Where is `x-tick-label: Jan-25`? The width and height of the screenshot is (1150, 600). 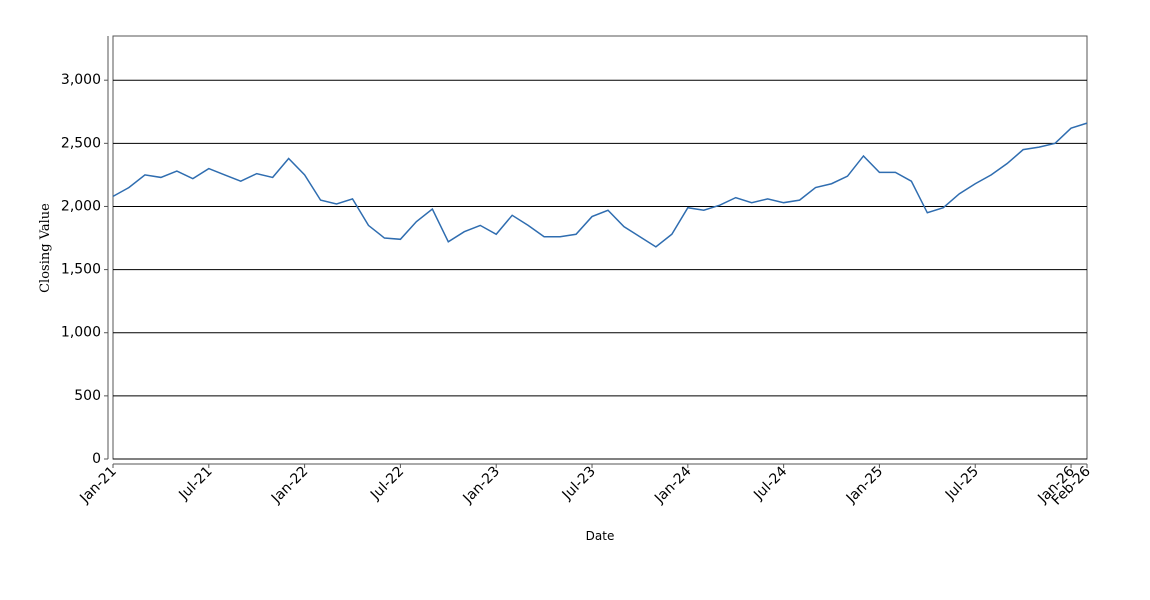 x-tick-label: Jan-25 is located at coordinates (864, 485).